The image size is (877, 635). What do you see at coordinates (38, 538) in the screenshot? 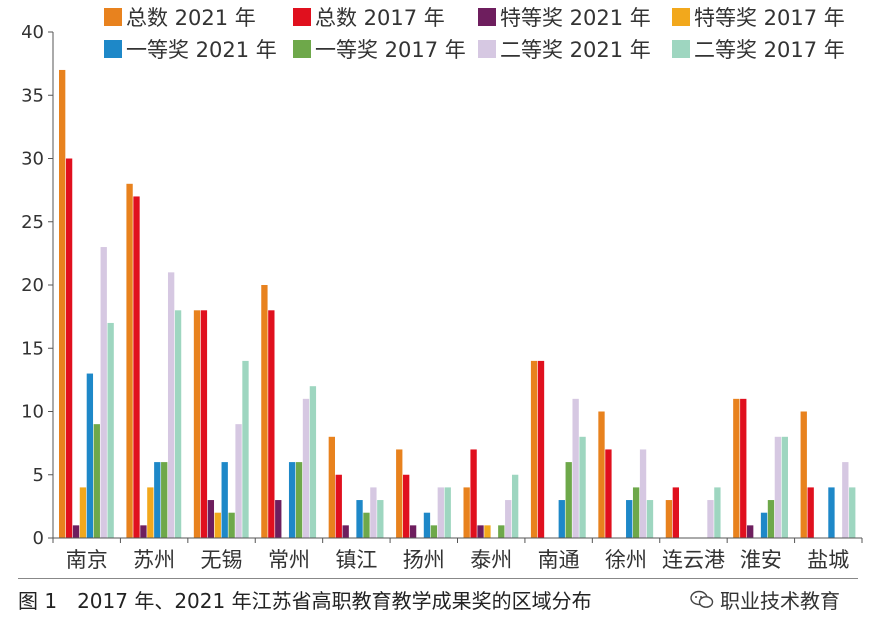
I see `y-tick-label: 0` at bounding box center [38, 538].